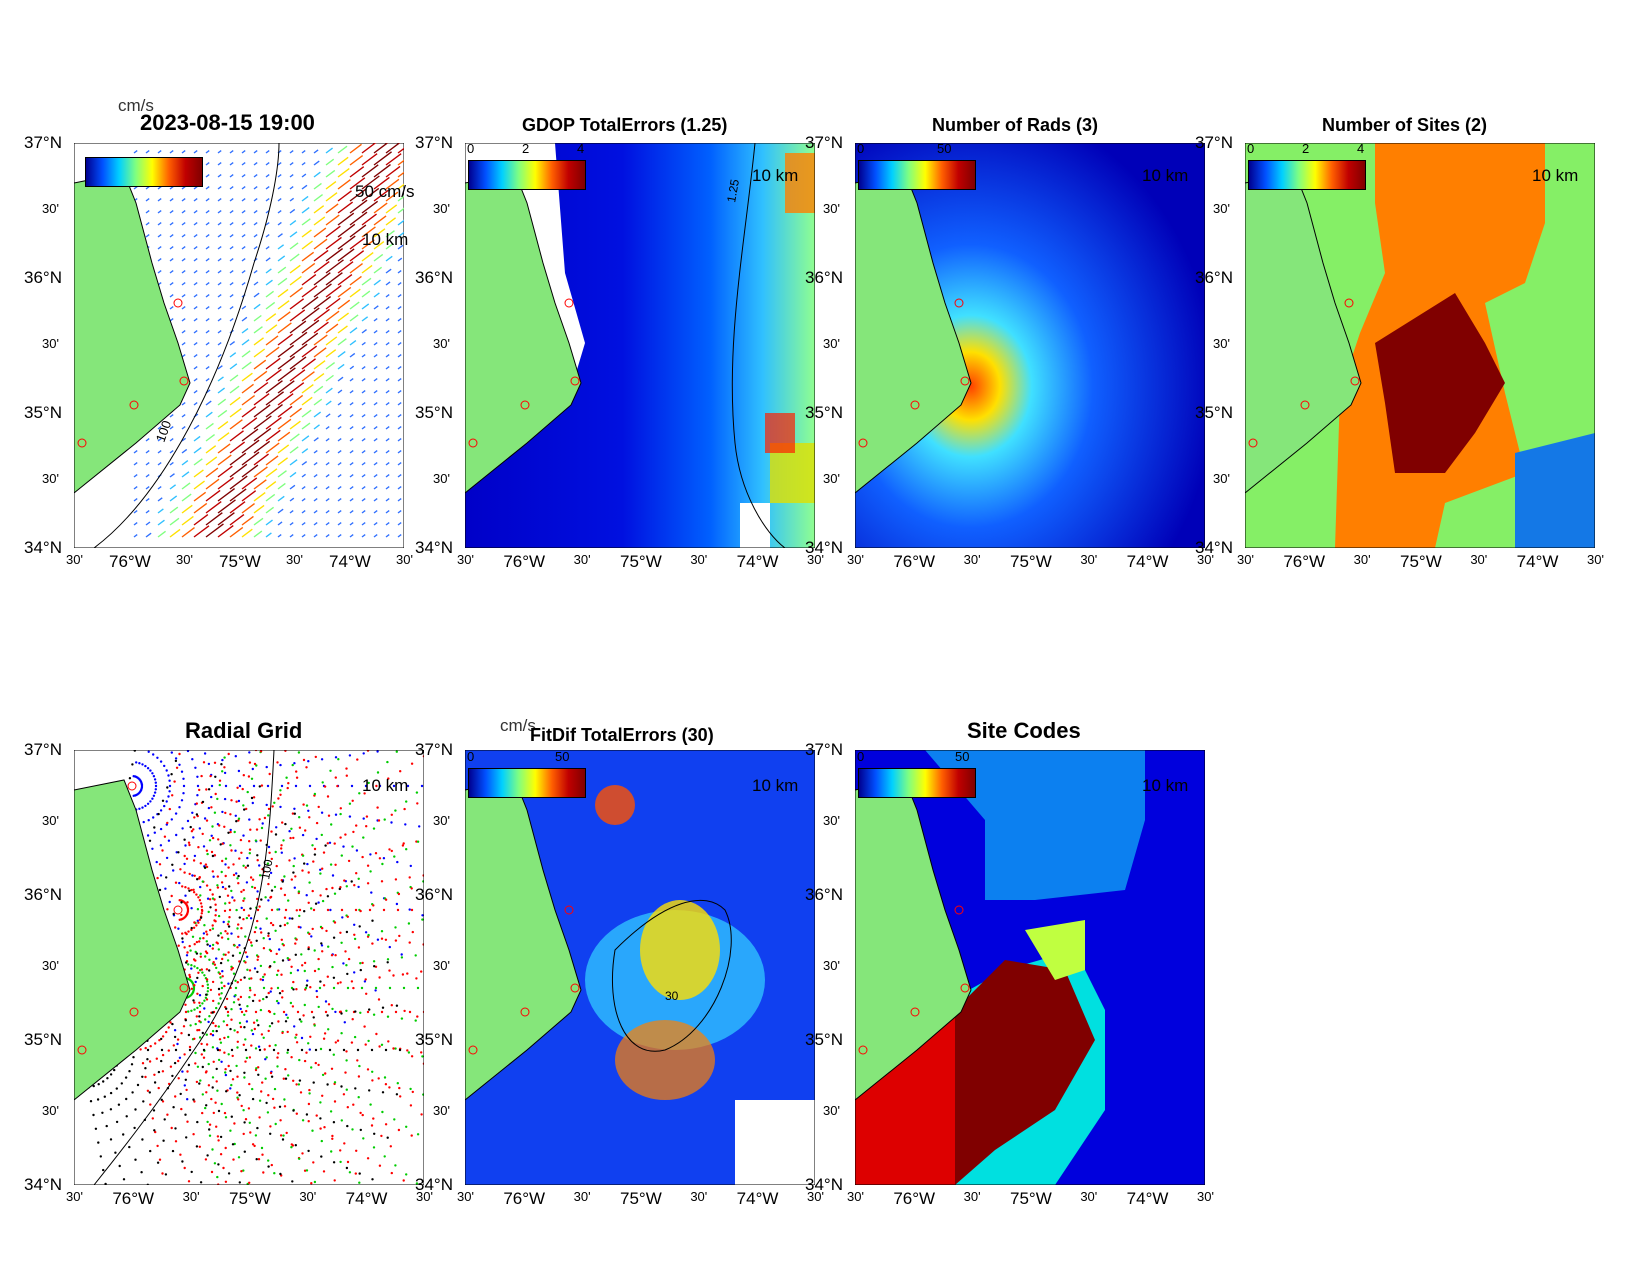 This screenshot has height=1275, width=1650. What do you see at coordinates (43, 142) in the screenshot?
I see `lat-tick-label: 37°N` at bounding box center [43, 142].